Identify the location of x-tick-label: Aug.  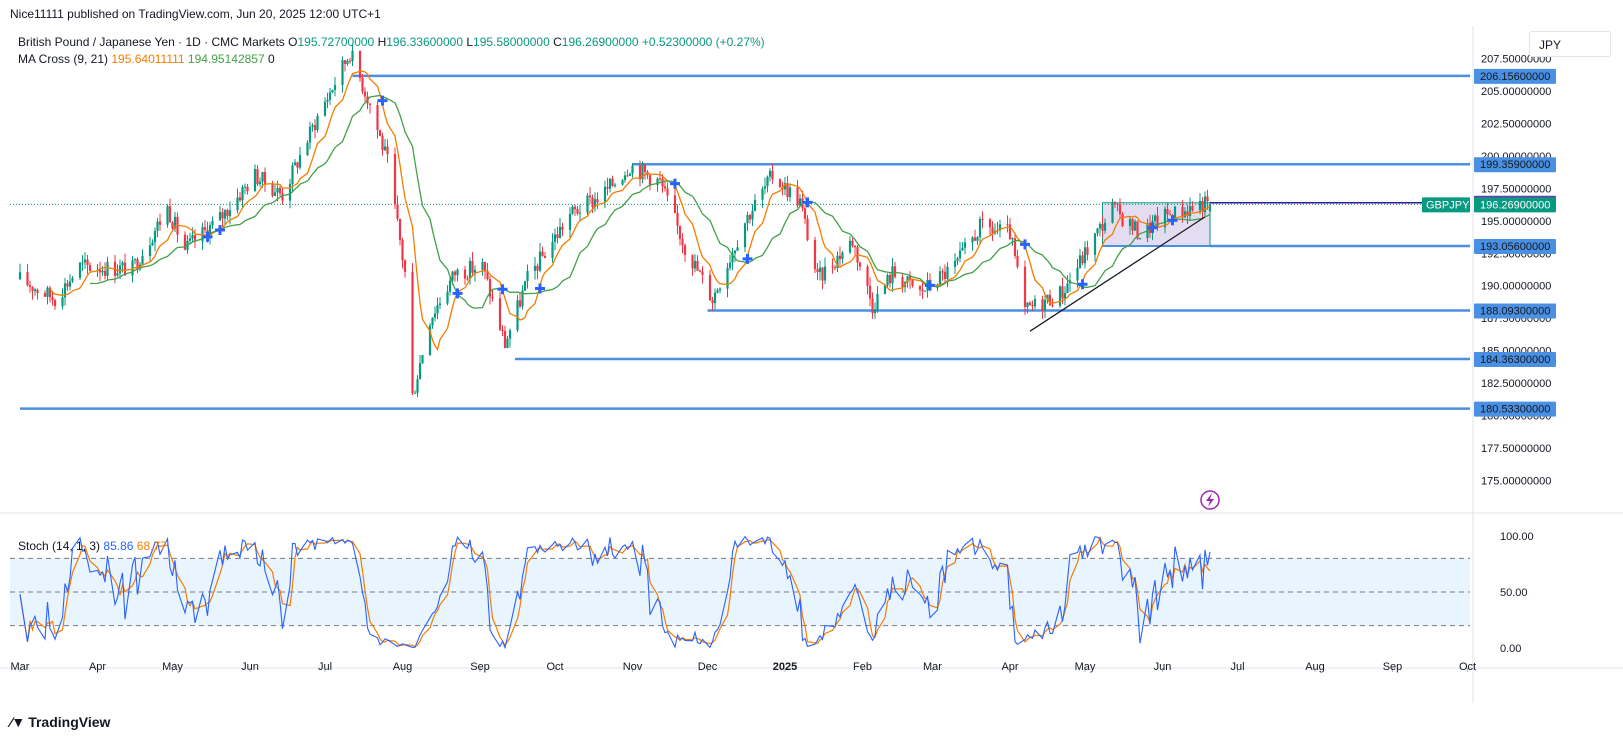
(1315, 667).